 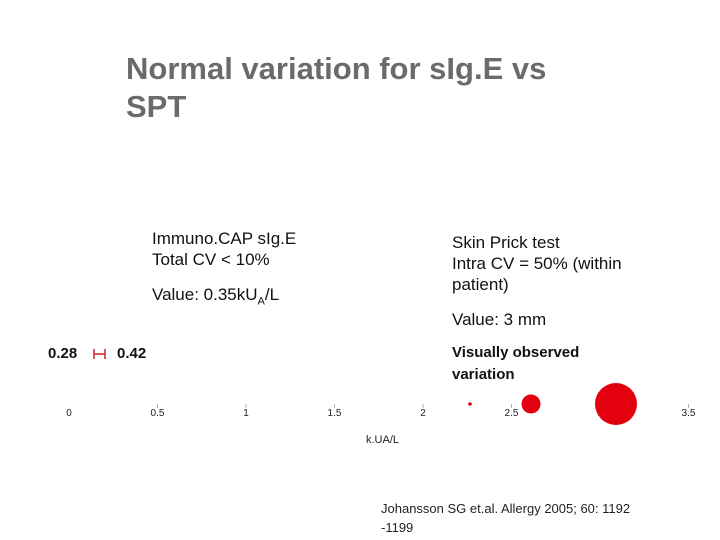 What do you see at coordinates (616, 404) in the screenshot?
I see `skin-prick-large-circle` at bounding box center [616, 404].